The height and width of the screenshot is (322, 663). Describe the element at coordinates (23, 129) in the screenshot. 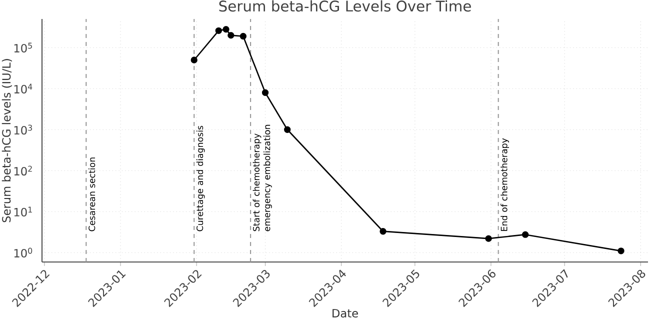

I see `y-tick-label: 10$^{3}$` at that location.